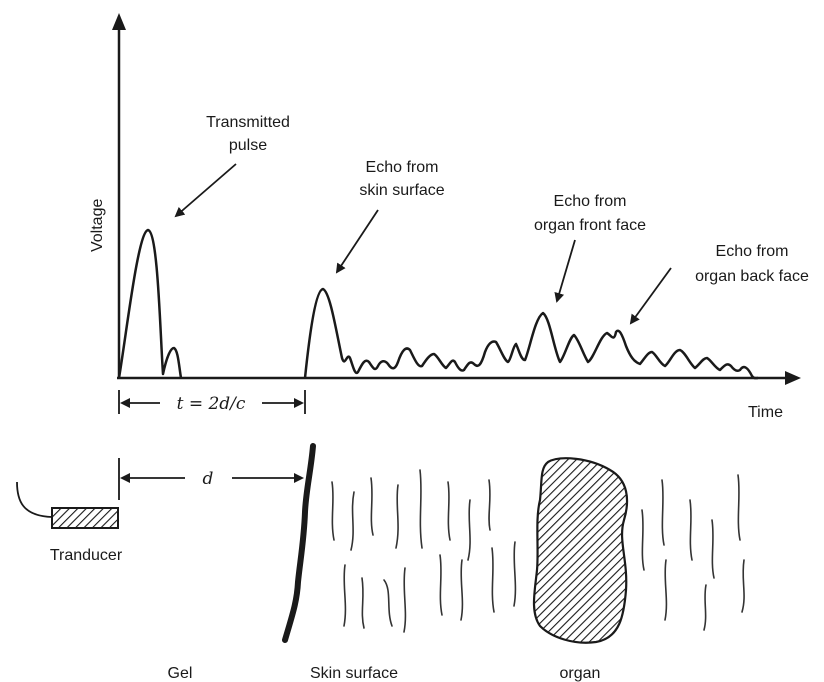 This screenshot has width=824, height=682. Describe the element at coordinates (565, 271) in the screenshot. I see `front-face-echo-arrow` at that location.